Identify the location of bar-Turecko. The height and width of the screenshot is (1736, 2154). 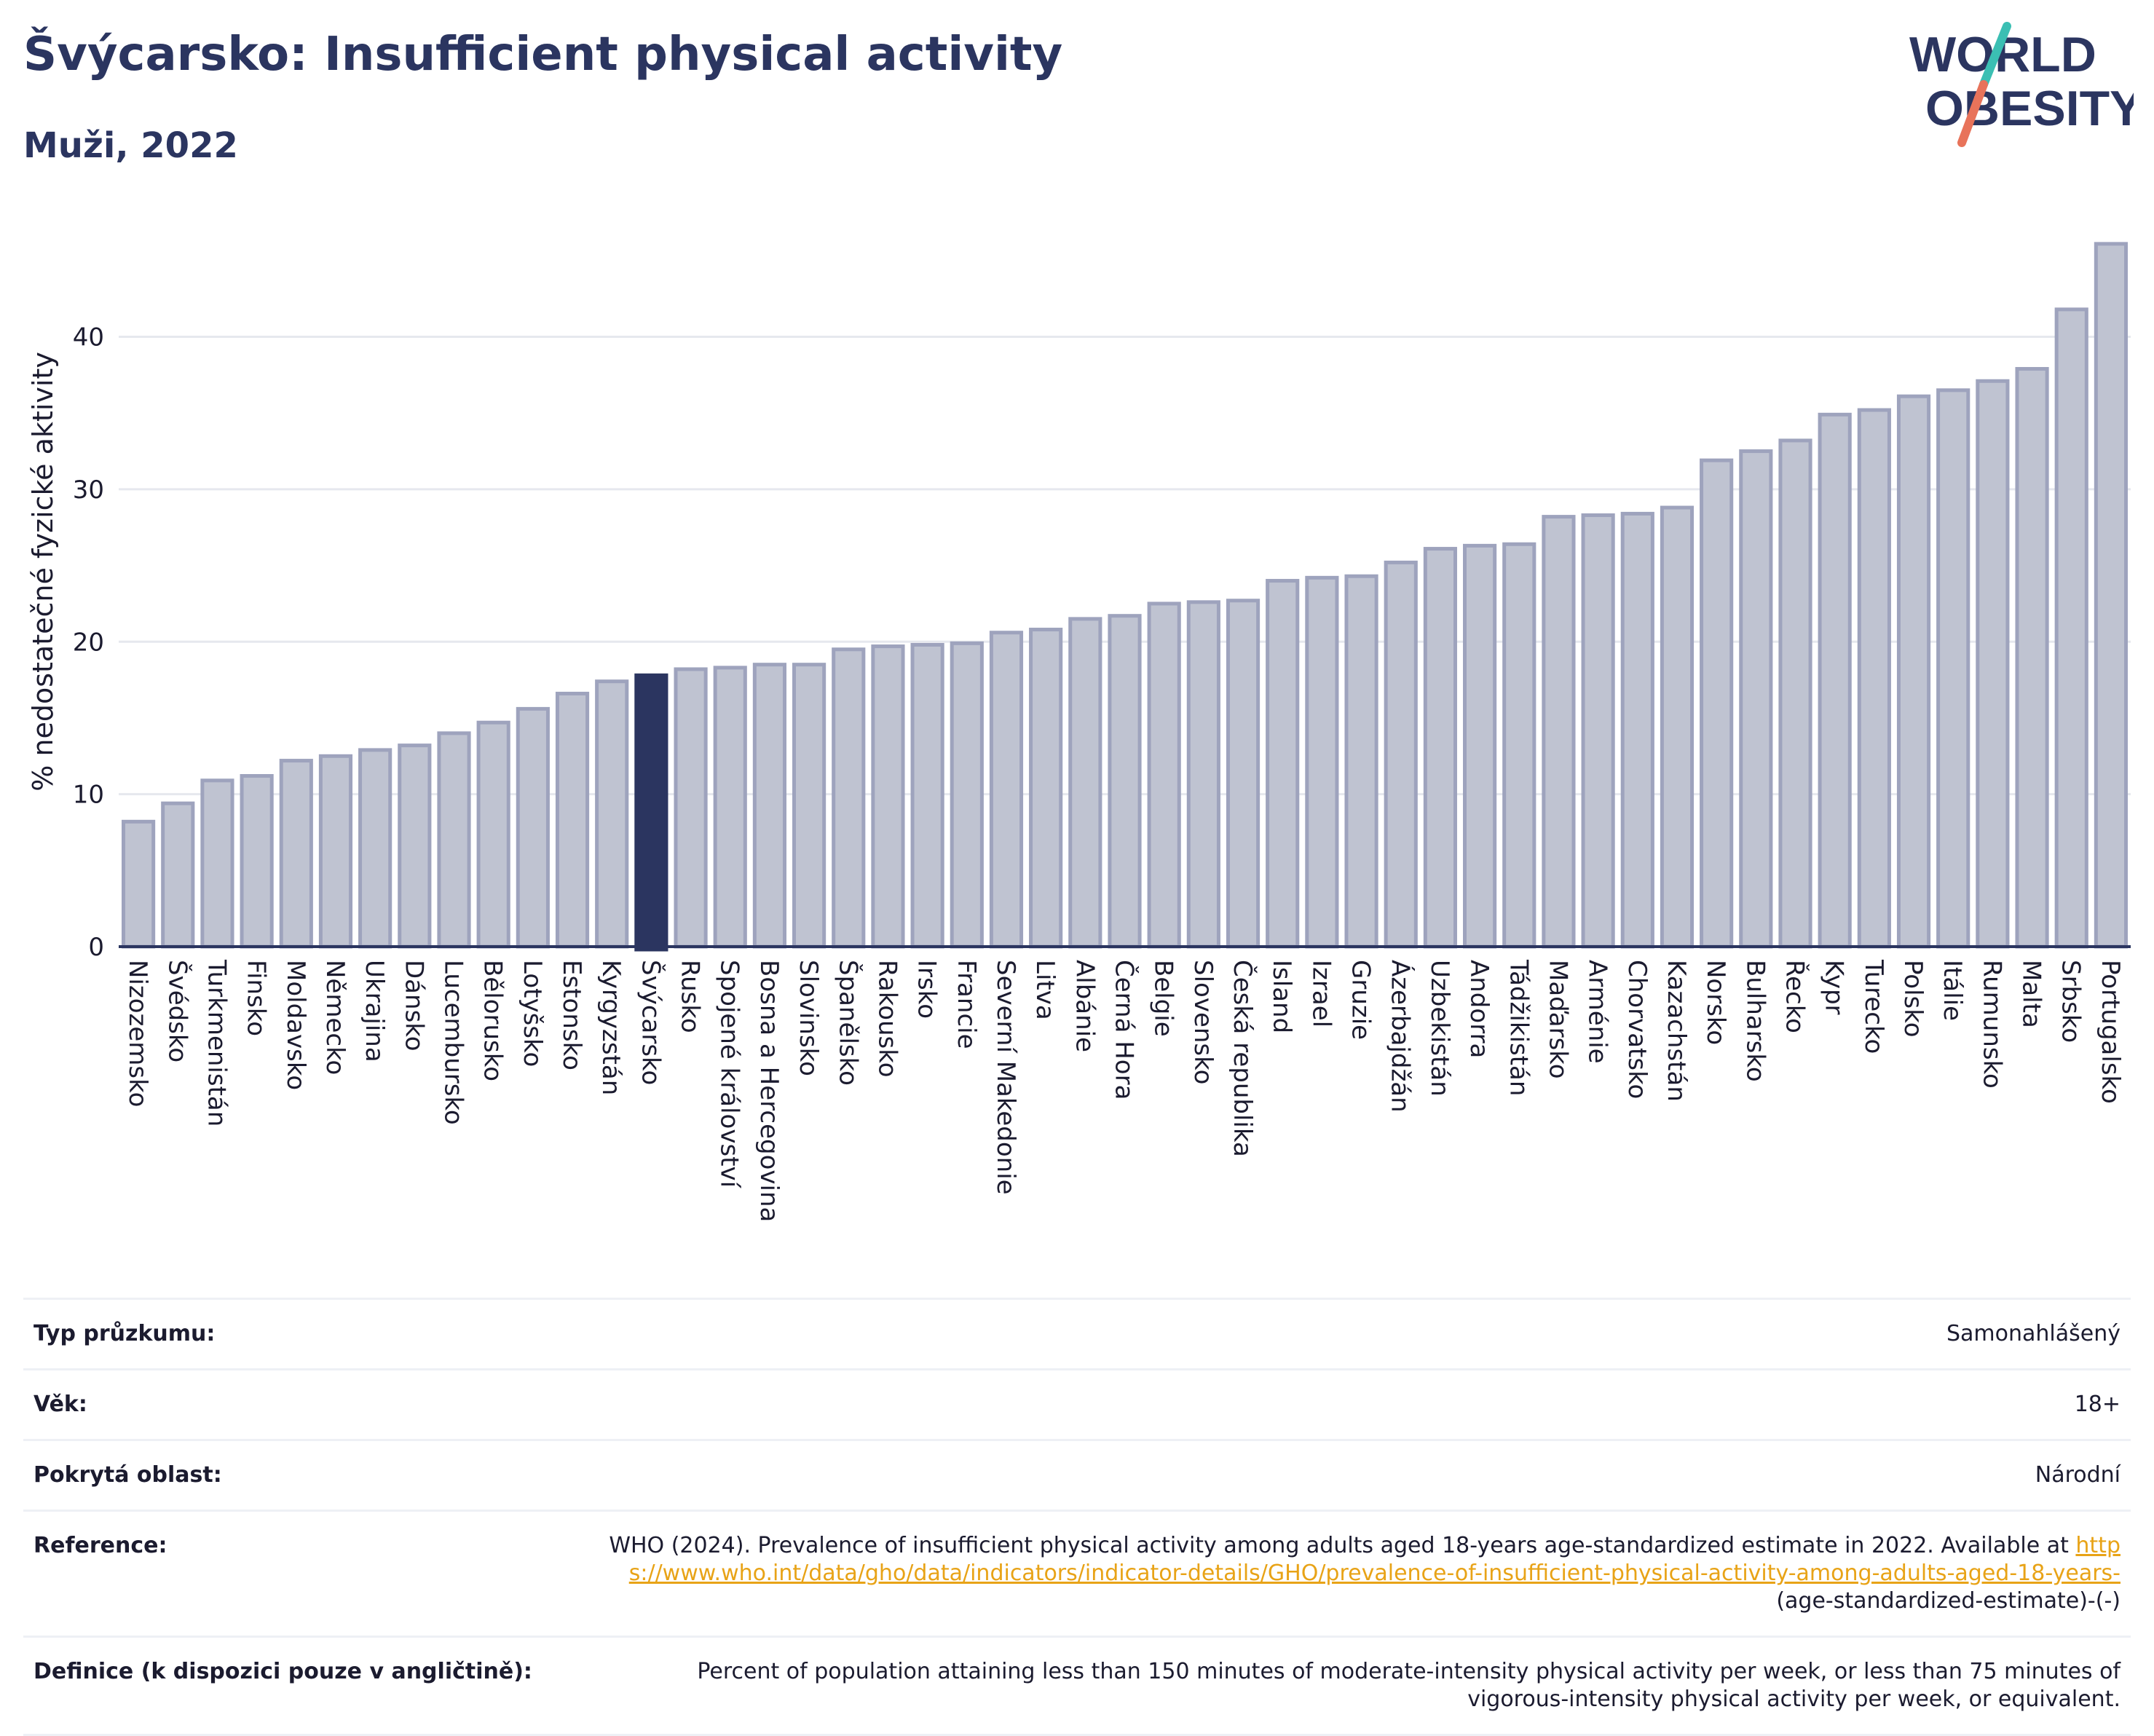
(1874, 678).